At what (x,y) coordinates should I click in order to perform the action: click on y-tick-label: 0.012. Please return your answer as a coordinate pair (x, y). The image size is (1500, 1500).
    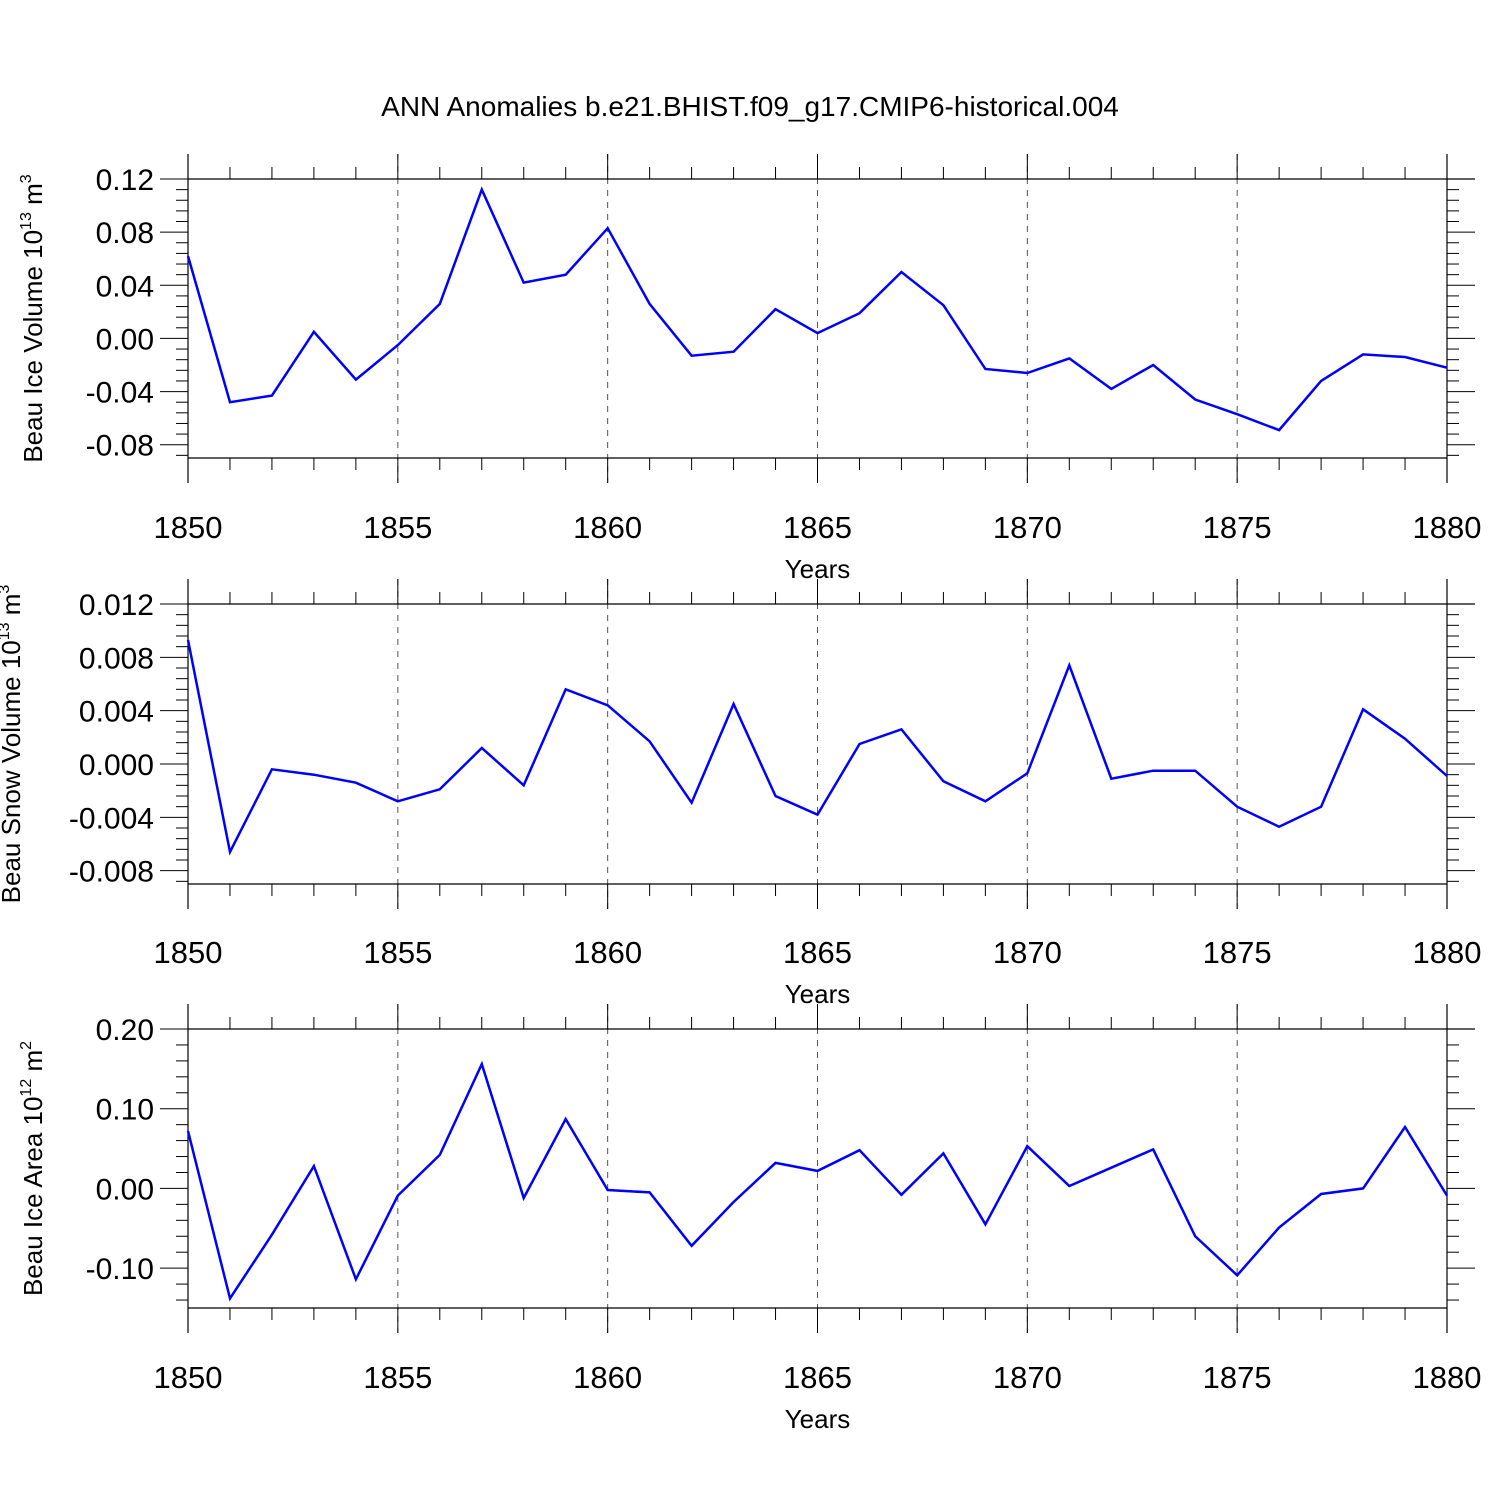
    Looking at the image, I should click on (116, 605).